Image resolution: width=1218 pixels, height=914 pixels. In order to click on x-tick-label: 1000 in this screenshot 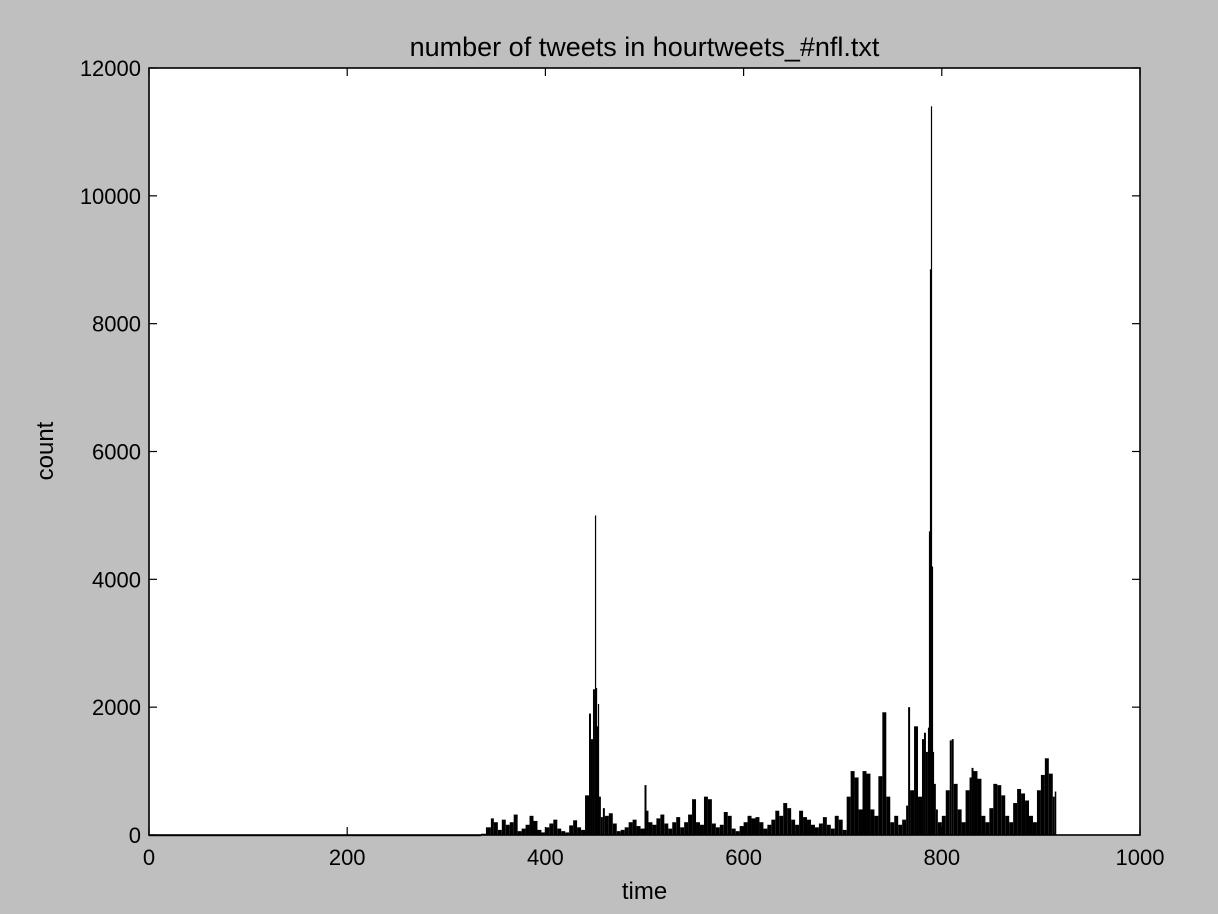, I will do `click(1140, 857)`.